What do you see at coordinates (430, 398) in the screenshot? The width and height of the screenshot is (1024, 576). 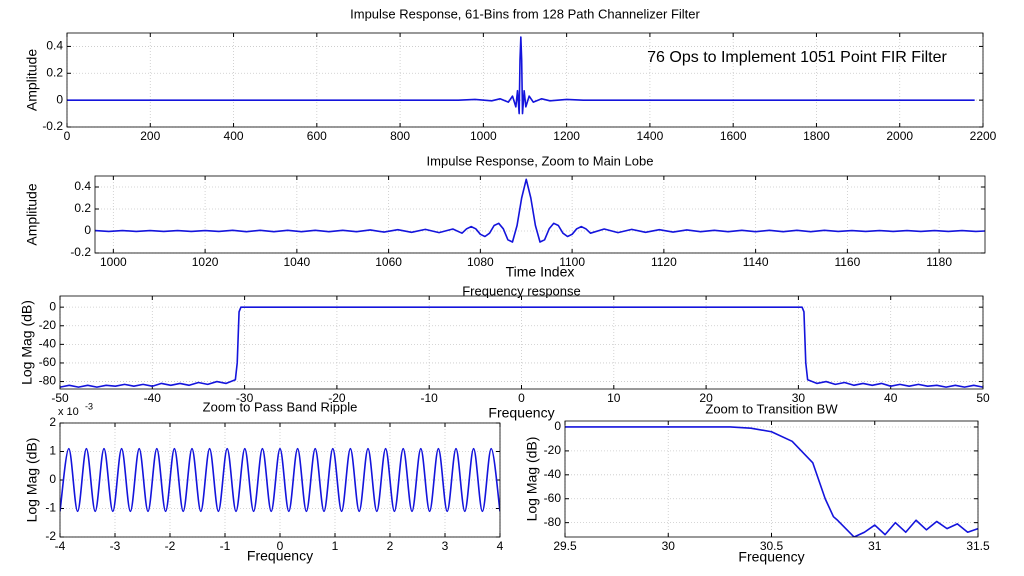 I see `x-tick-label: -10` at bounding box center [430, 398].